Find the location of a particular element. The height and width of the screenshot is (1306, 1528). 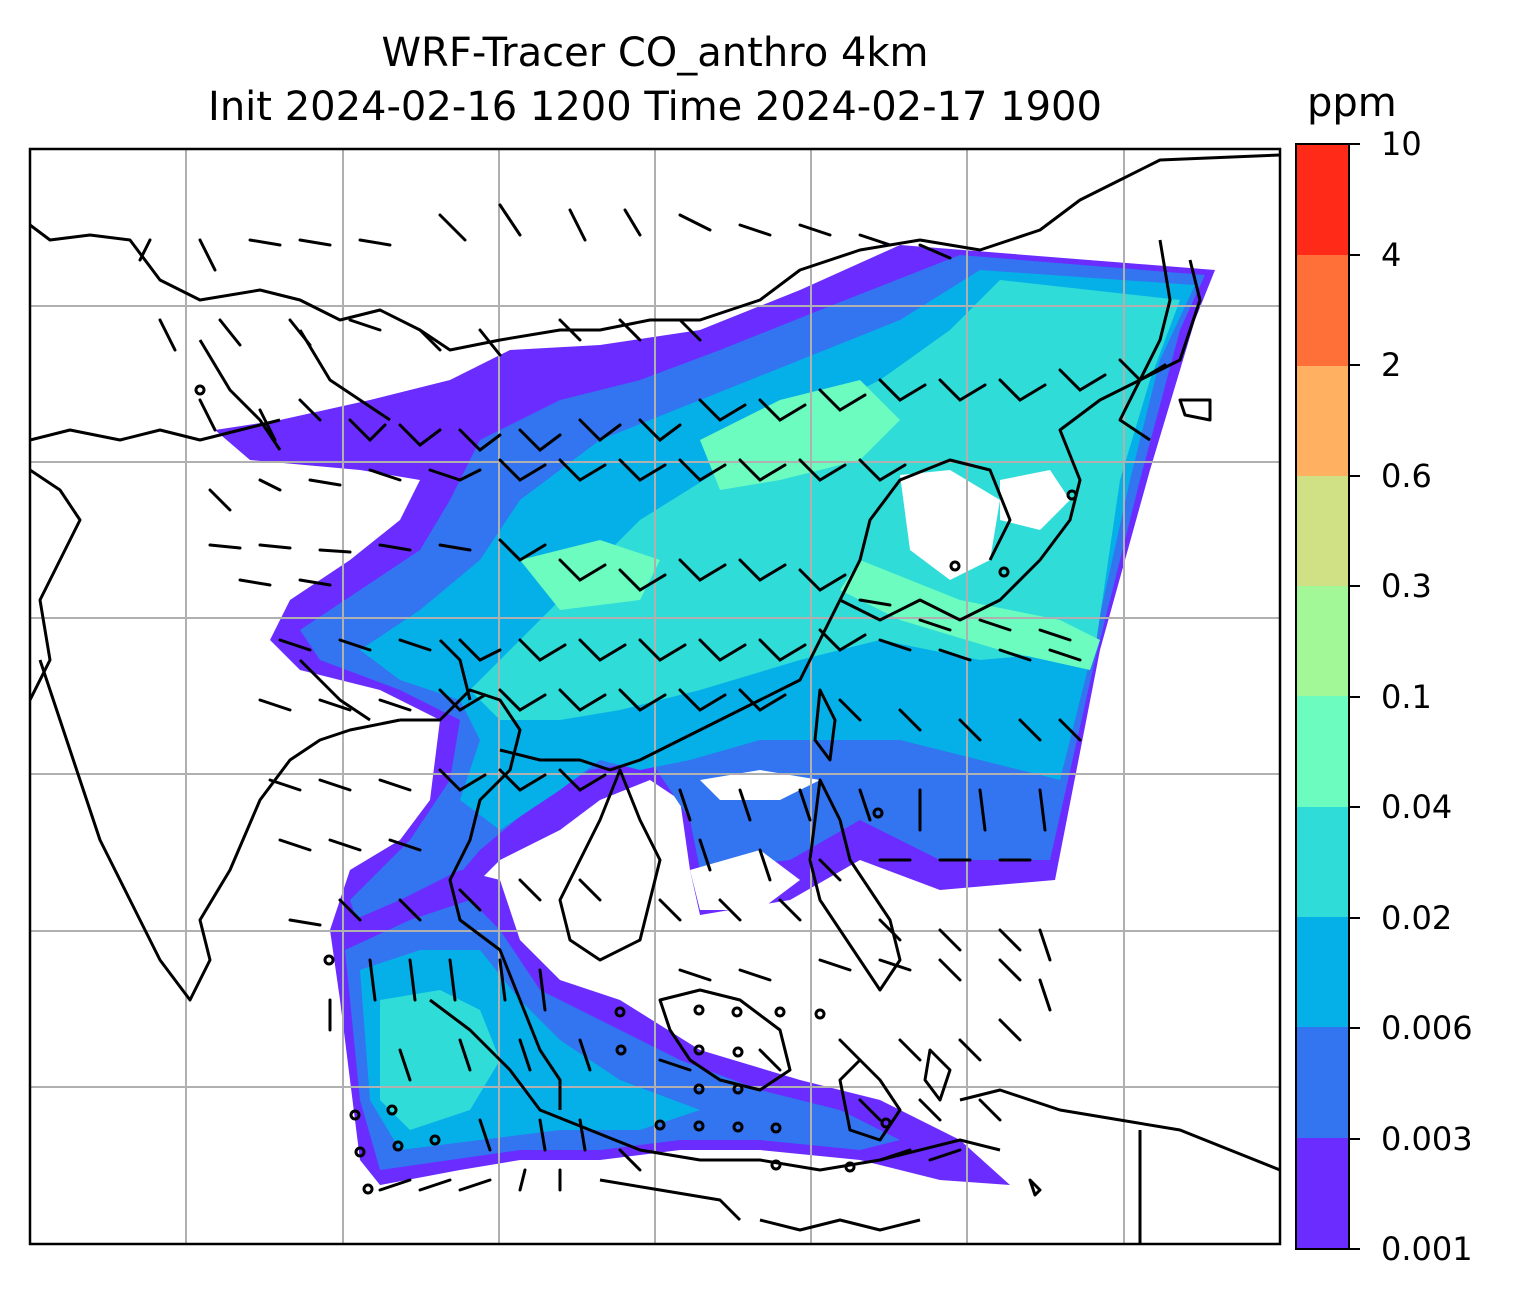

colorbar-unit: ppm is located at coordinates (1352, 103).